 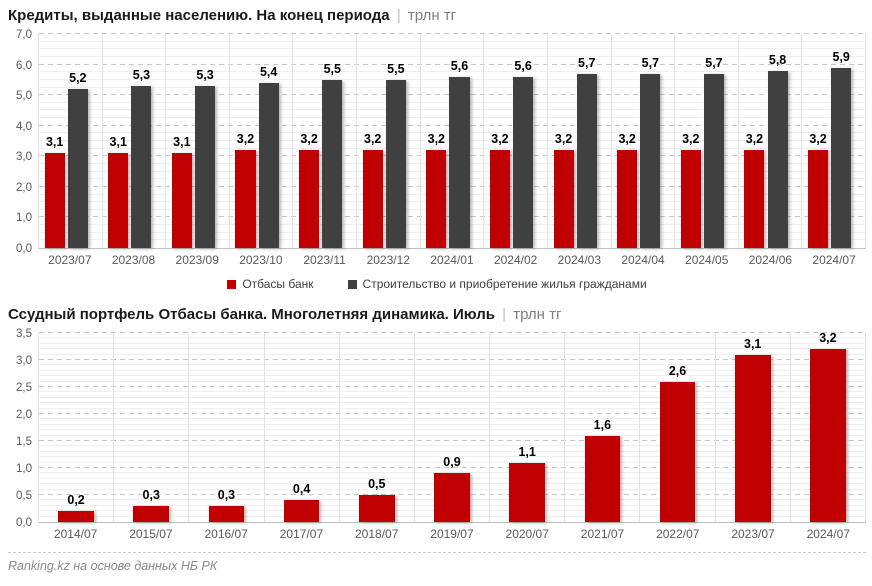 What do you see at coordinates (332, 68) in the screenshot?
I see `bar-value-label: 5,5` at bounding box center [332, 68].